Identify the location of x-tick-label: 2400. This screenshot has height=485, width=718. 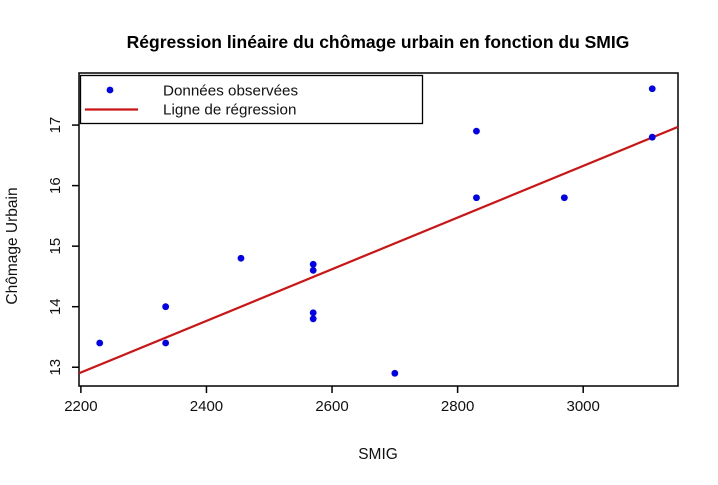
(206, 406).